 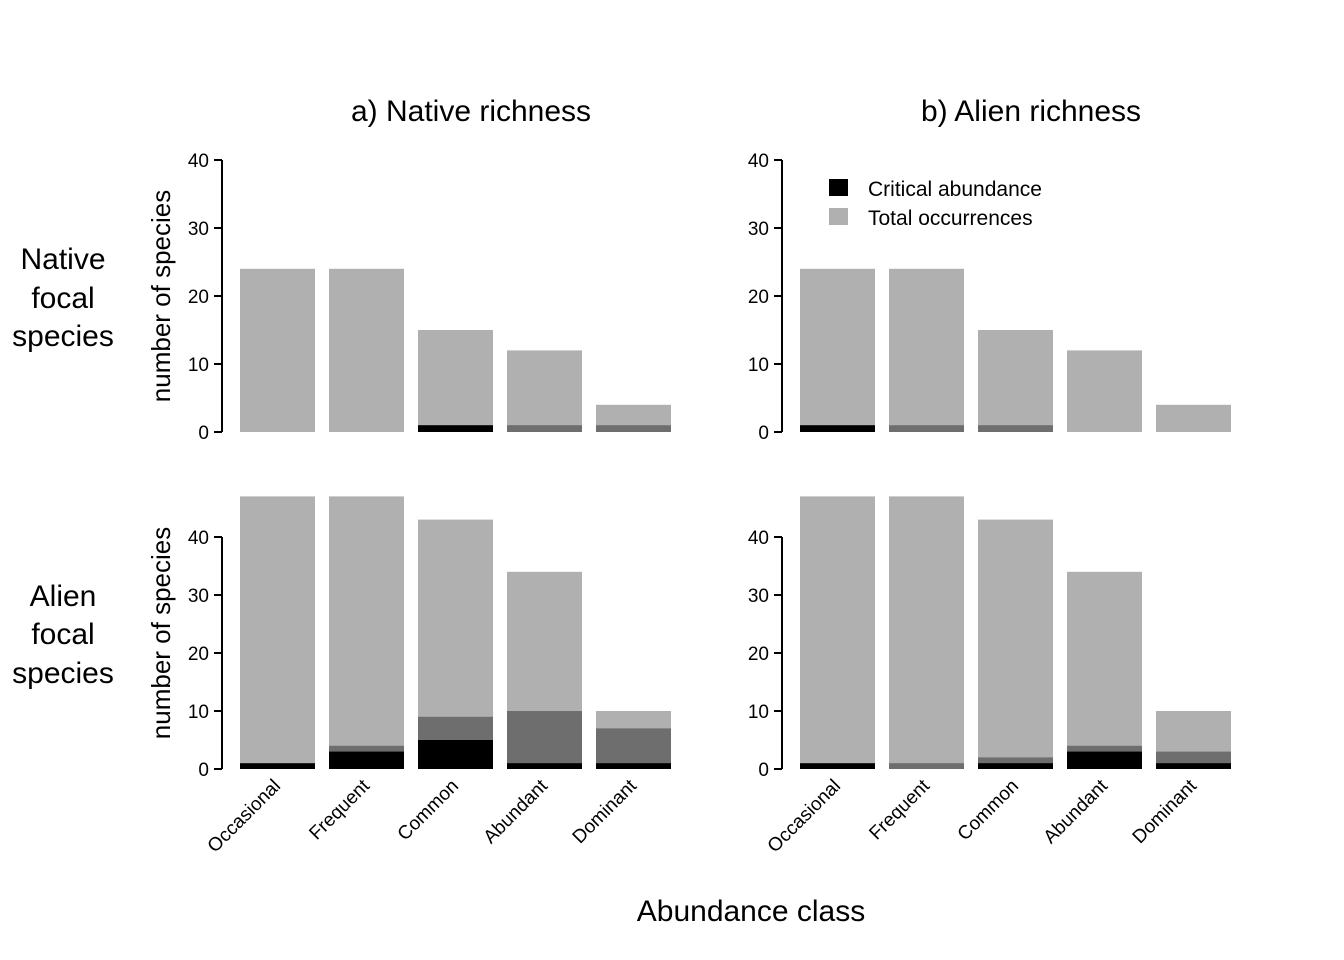 What do you see at coordinates (62, 298) in the screenshot?
I see `row-label-native-line2: focal` at bounding box center [62, 298].